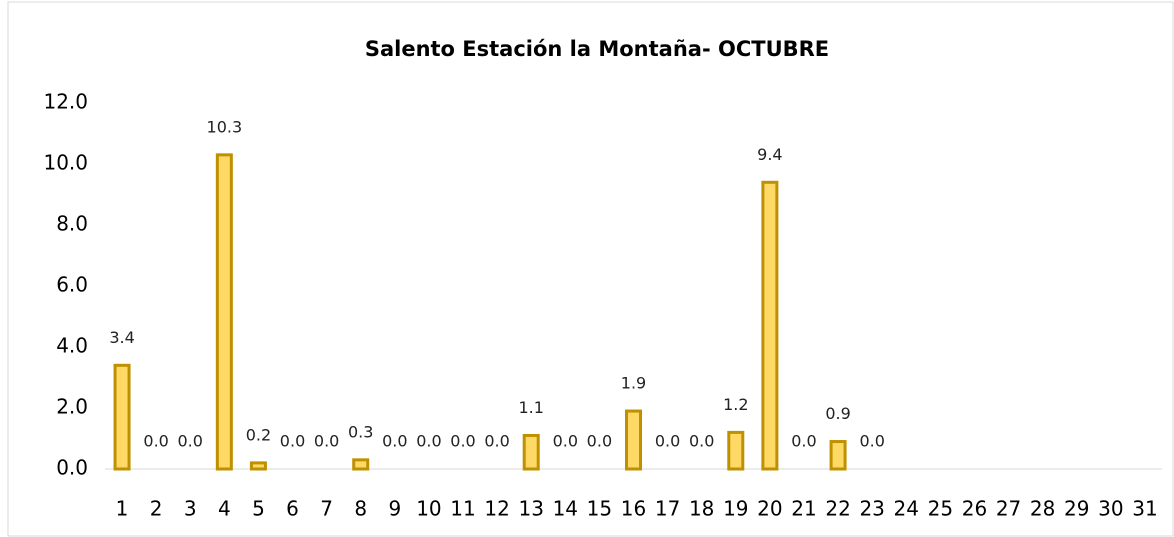 The width and height of the screenshot is (1174, 537). What do you see at coordinates (496, 509) in the screenshot?
I see `x-tick-label: 12` at bounding box center [496, 509].